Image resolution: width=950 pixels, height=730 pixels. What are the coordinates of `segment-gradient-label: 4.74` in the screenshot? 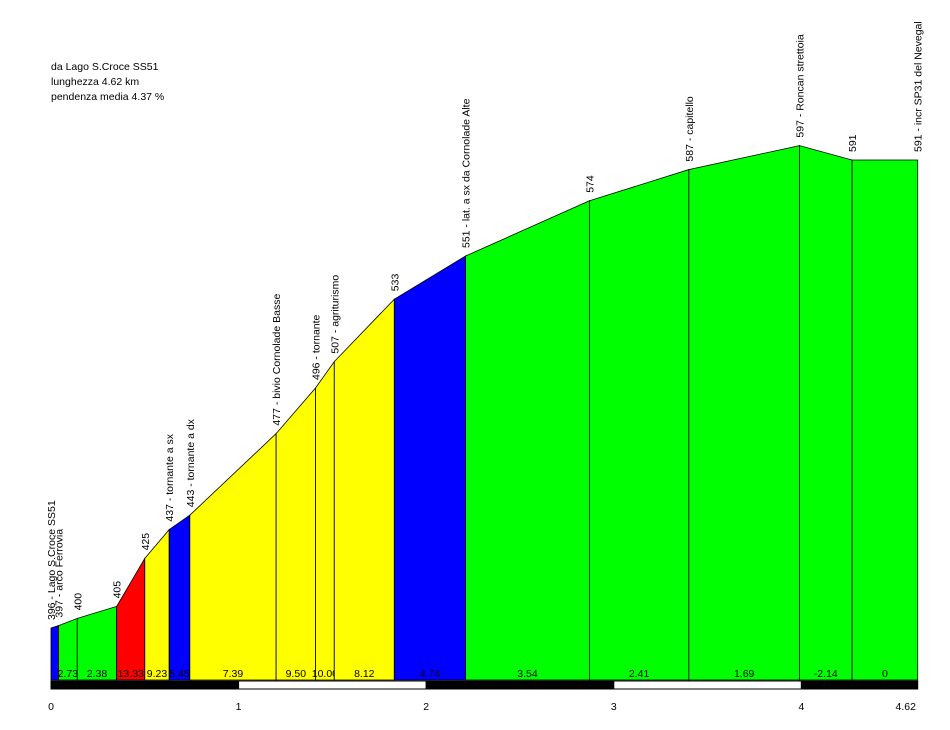 It's located at (430, 674).